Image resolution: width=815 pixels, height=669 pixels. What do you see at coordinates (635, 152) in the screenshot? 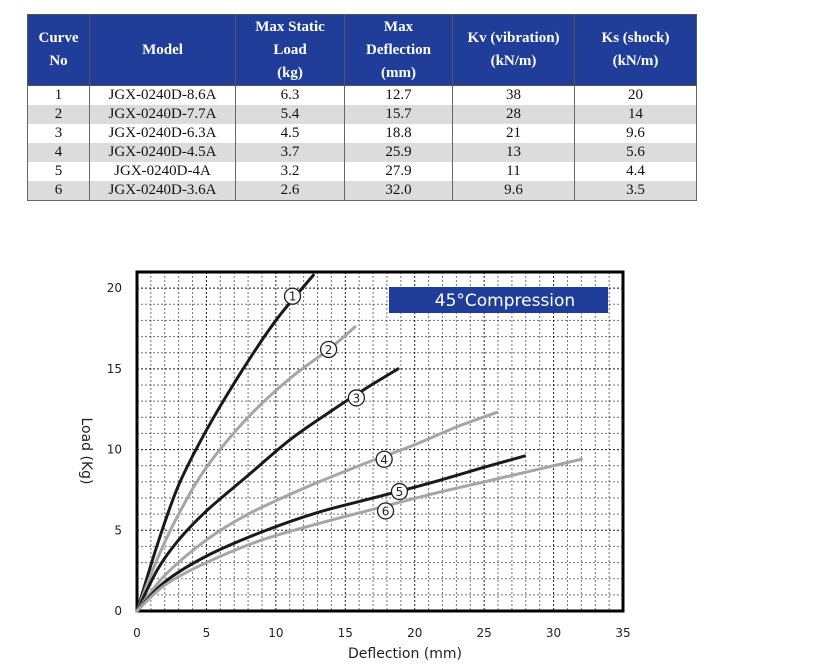
I see `table-cell: 5.6` at bounding box center [635, 152].